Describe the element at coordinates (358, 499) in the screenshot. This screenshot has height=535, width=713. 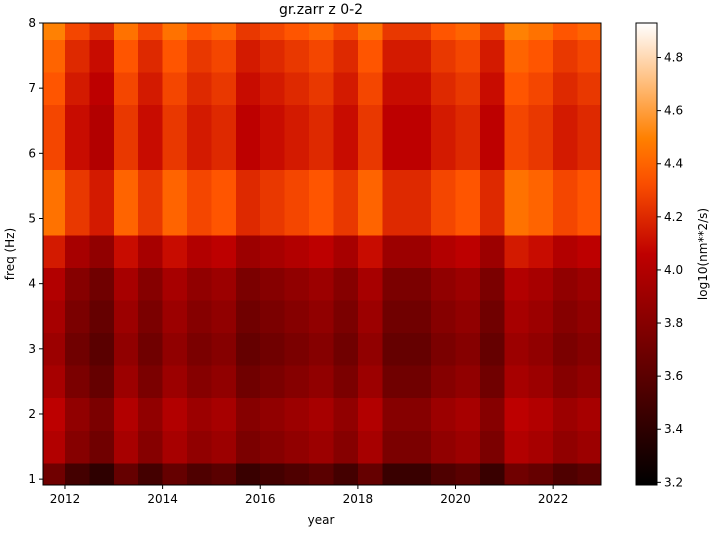
I see `x-tick-label: 2018` at that location.